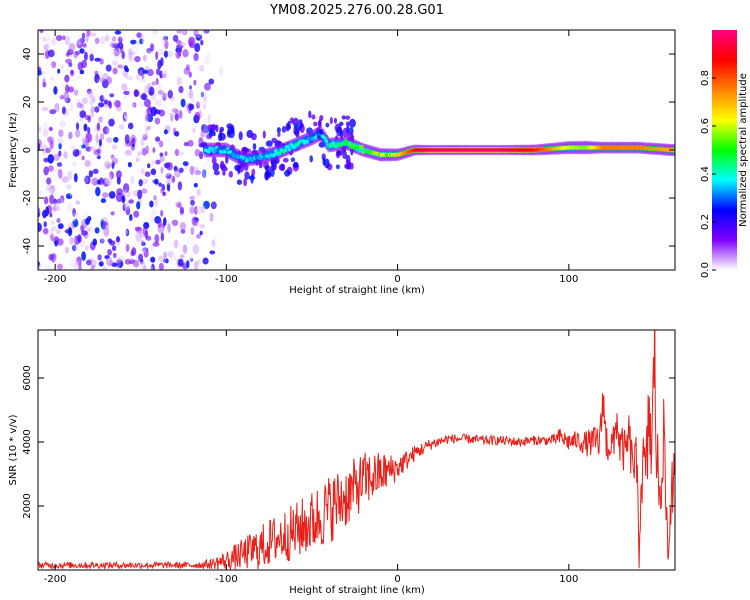  I want to click on colorbar-ticks: 0.0 0.2 0.4 0.6 0.8, so click(708, 174).